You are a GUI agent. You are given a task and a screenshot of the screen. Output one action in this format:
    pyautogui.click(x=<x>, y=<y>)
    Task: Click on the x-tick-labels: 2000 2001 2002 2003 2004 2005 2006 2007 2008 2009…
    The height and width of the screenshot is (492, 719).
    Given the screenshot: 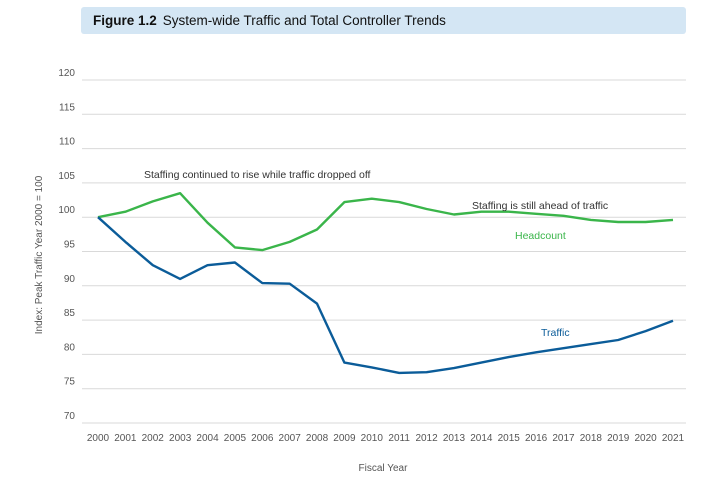 What is the action you would take?
    pyautogui.click(x=386, y=438)
    